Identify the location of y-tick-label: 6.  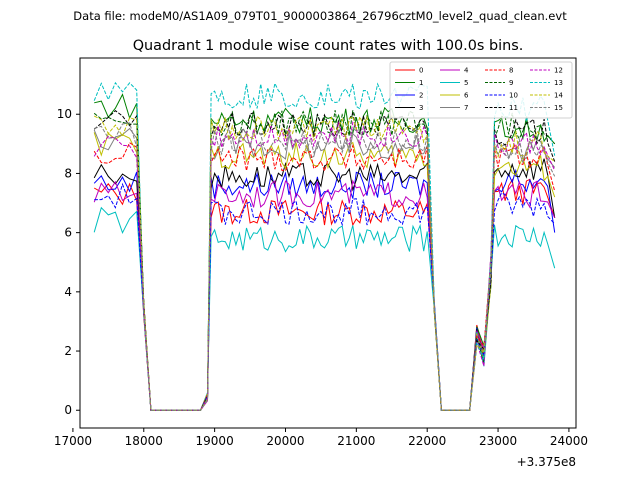
(68, 233).